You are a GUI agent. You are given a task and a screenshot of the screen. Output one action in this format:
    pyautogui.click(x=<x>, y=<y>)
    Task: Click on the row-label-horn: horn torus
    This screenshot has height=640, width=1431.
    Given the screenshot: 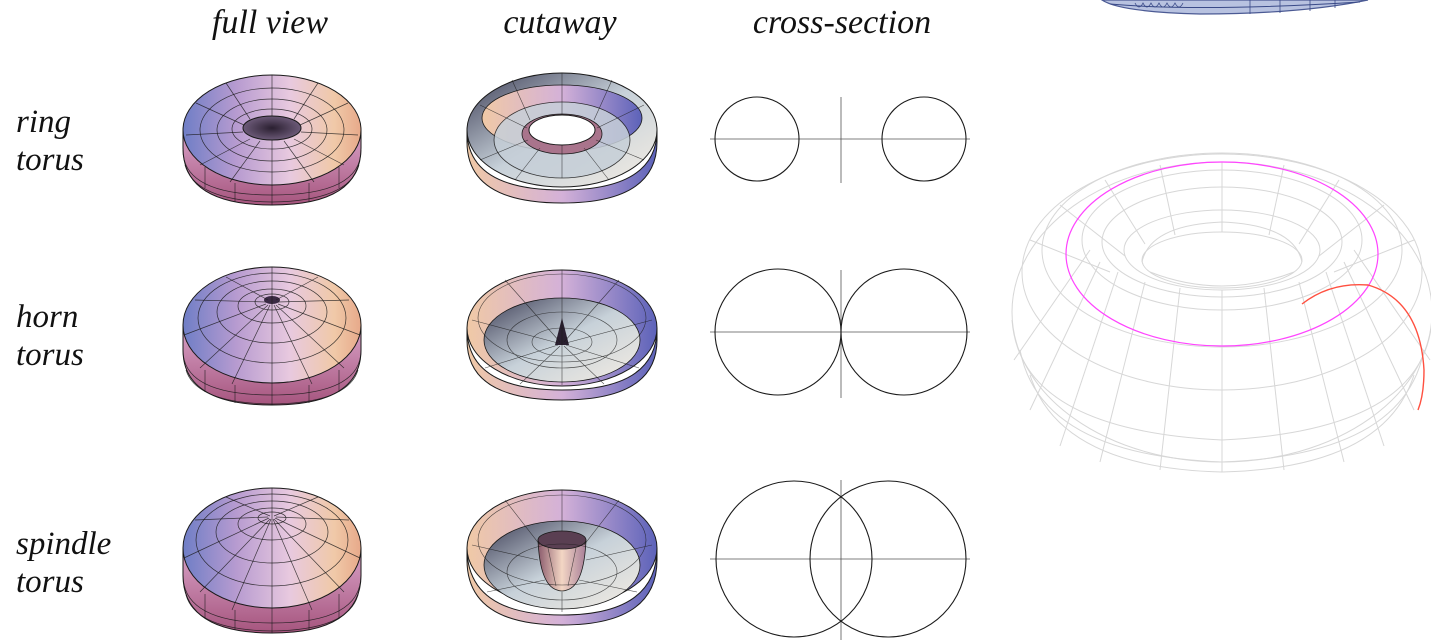 What is the action you would take?
    pyautogui.click(x=50, y=336)
    